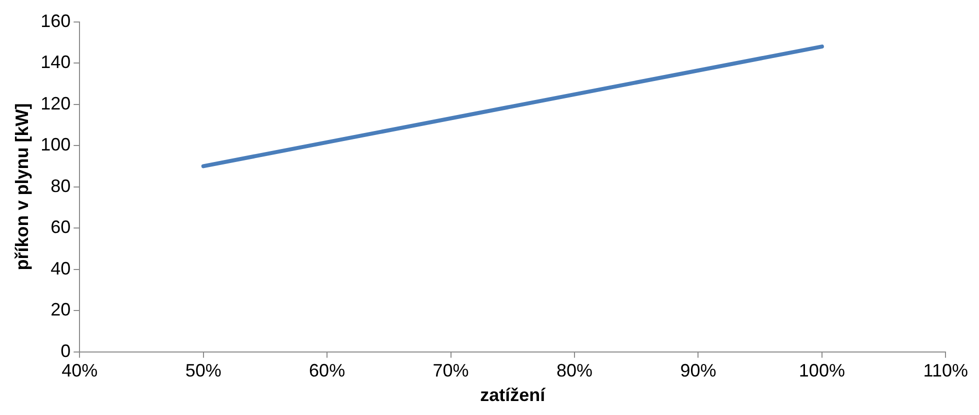 Image resolution: width=979 pixels, height=415 pixels. What do you see at coordinates (80, 370) in the screenshot?
I see `x-tick-label: 40%` at bounding box center [80, 370].